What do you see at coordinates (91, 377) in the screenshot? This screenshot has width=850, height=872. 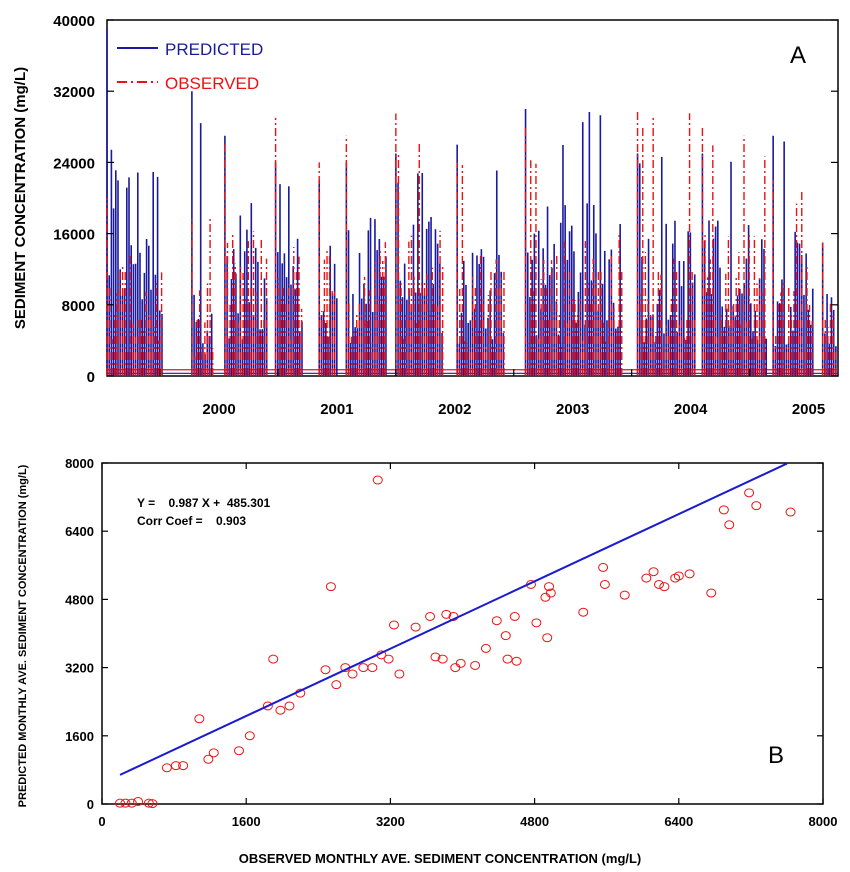 I see `panel-a-y-tick-label: 0` at bounding box center [91, 377].